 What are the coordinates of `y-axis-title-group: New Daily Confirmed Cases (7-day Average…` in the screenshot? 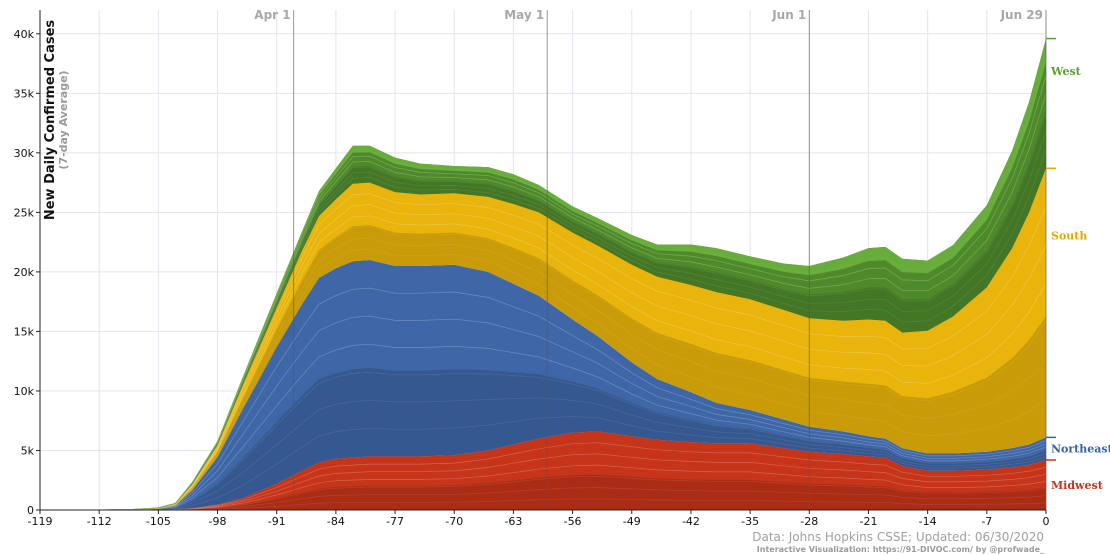 It's located at (56, 120).